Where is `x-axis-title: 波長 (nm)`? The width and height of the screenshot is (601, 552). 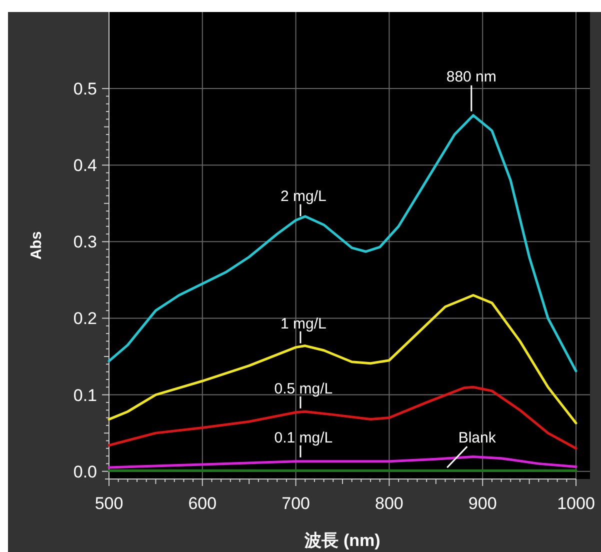 x-axis-title: 波長 (nm) is located at coordinates (342, 540).